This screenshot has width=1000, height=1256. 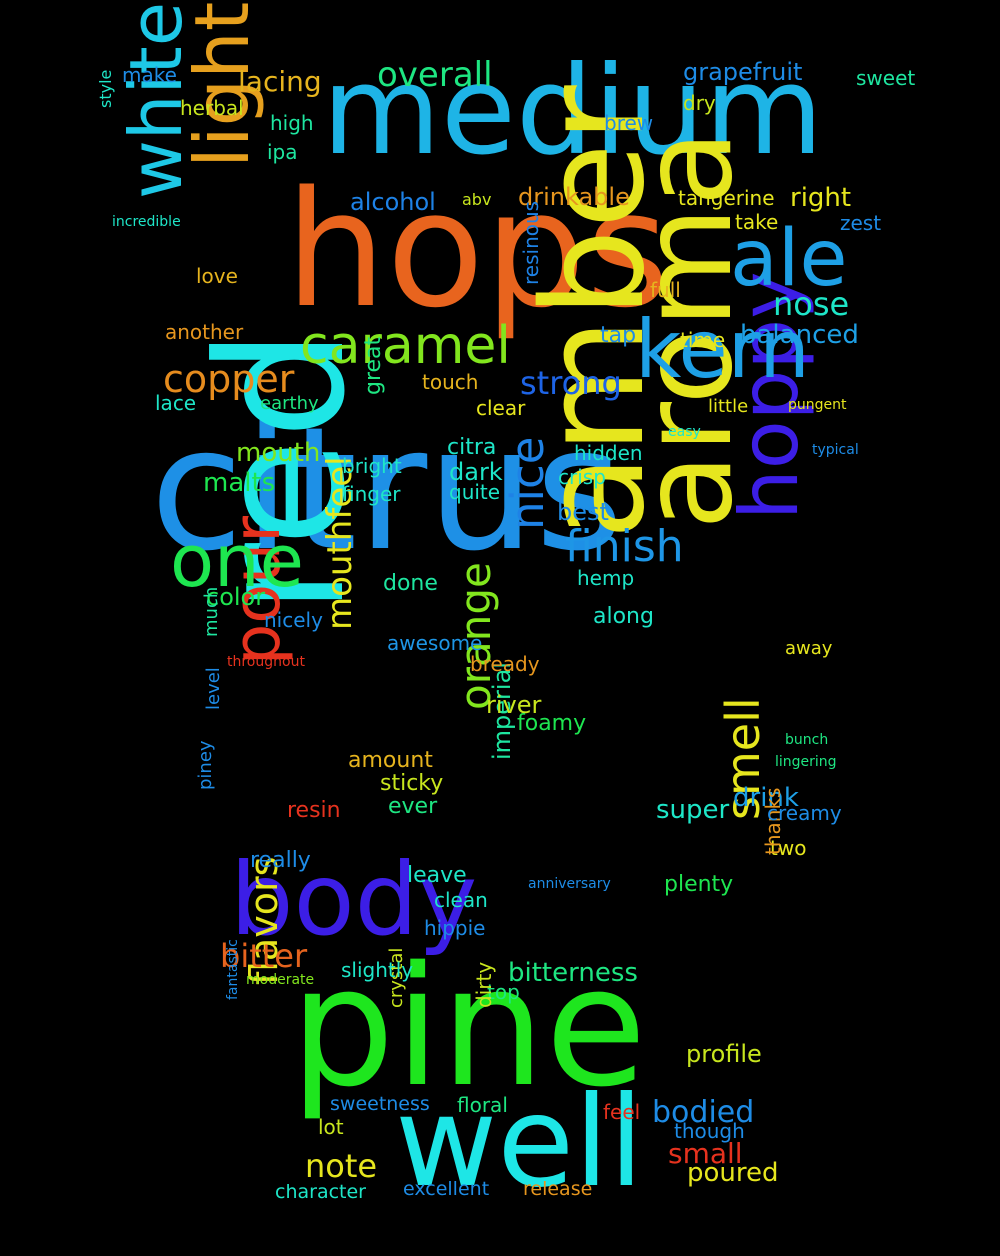 I want to click on word-mouth: mouth, so click(x=278, y=453).